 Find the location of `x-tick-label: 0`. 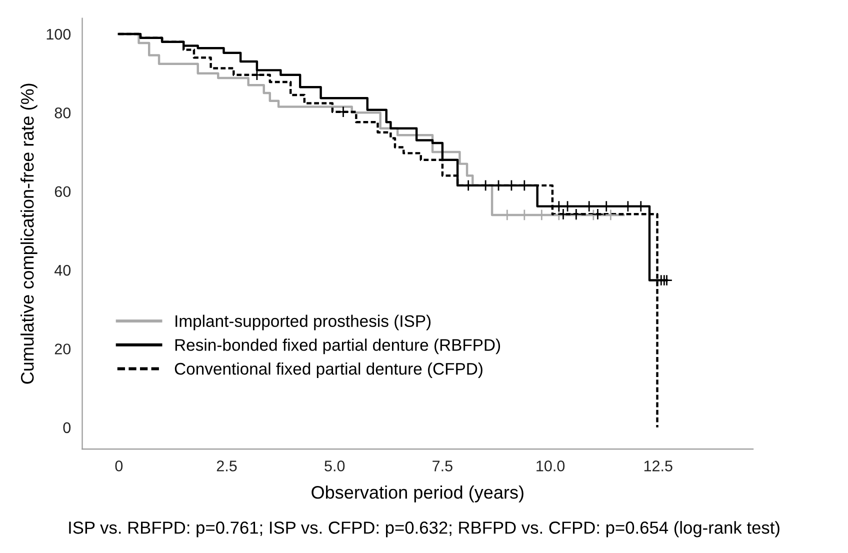

x-tick-label: 0 is located at coordinates (119, 466).